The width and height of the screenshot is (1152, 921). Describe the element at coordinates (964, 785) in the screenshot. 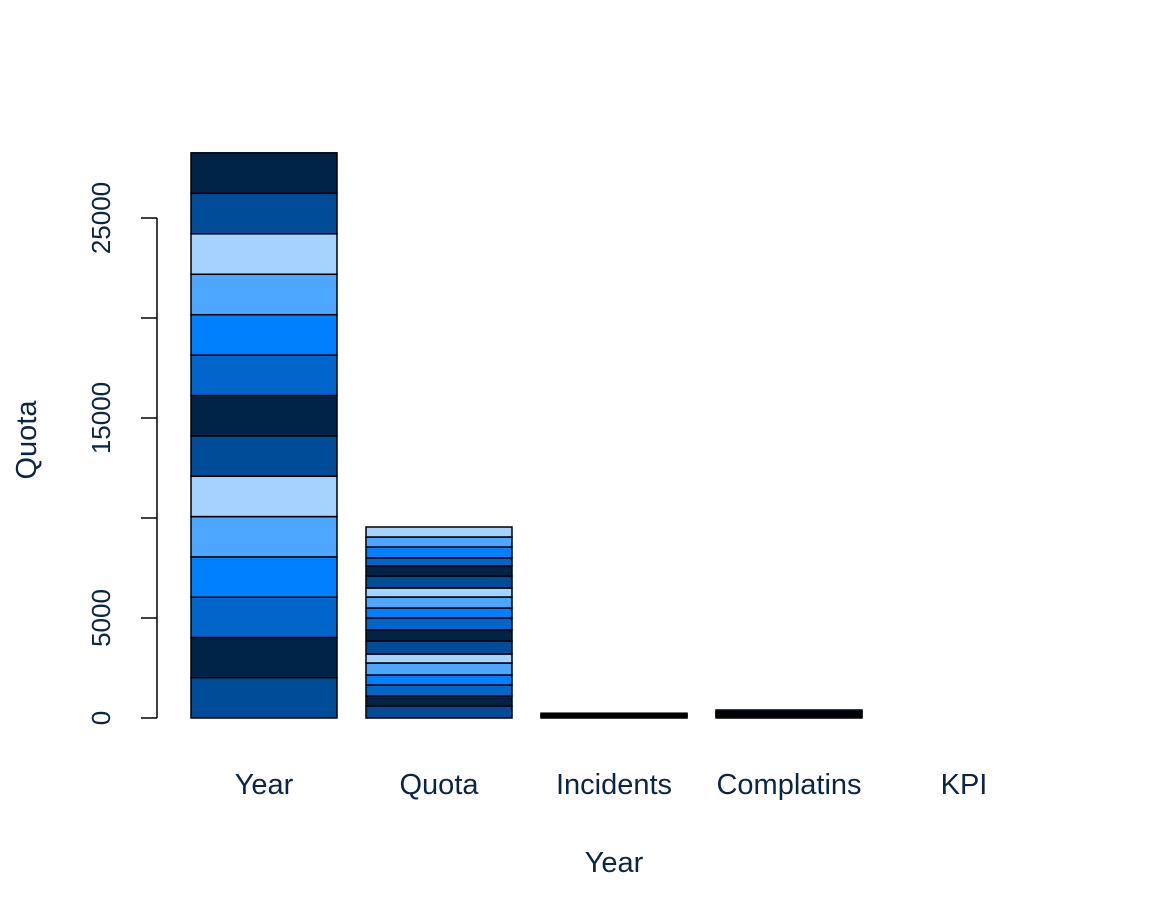

I see `x-tick-label: KPI` at that location.